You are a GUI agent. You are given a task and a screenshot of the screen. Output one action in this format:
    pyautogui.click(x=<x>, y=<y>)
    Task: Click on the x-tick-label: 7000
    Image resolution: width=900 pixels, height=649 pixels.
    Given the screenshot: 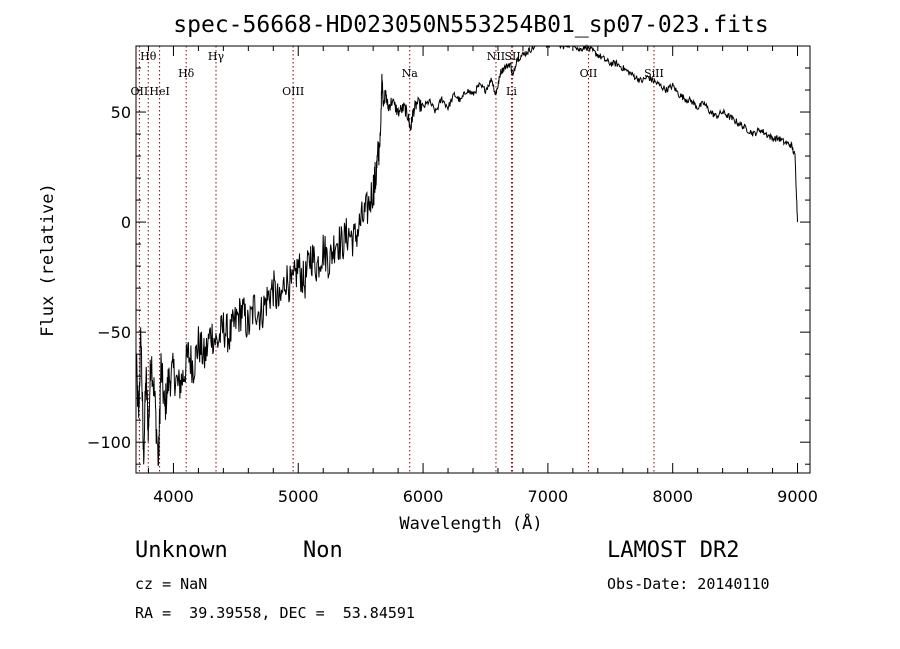 What is the action you would take?
    pyautogui.click(x=548, y=496)
    